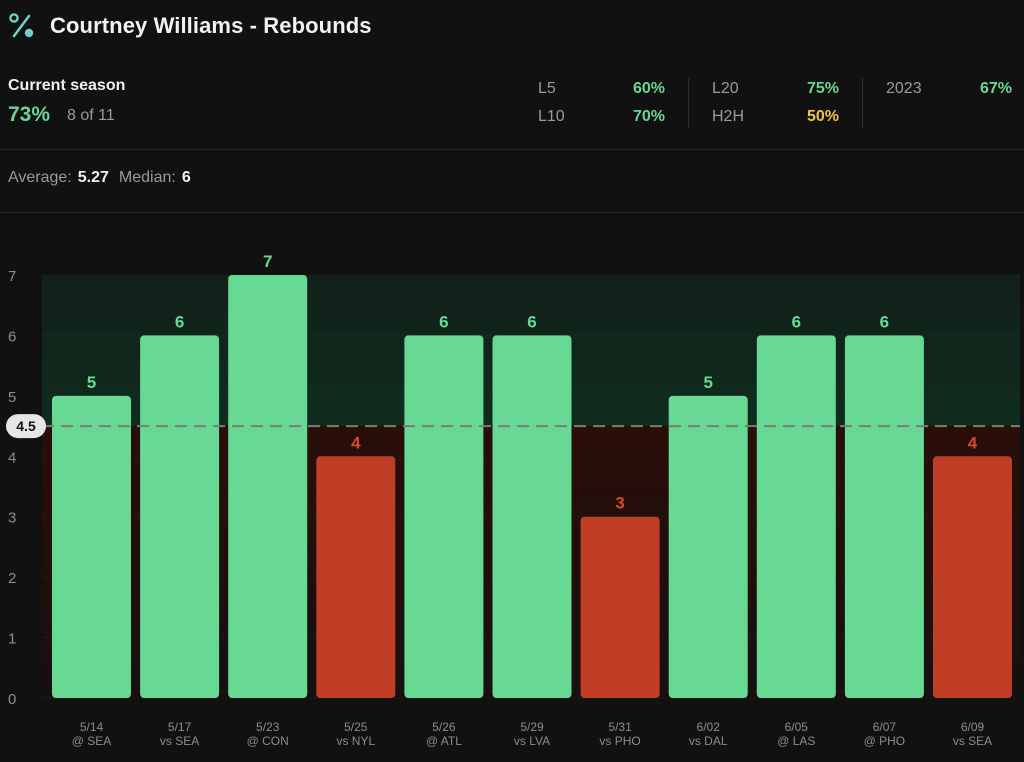 The width and height of the screenshot is (1024, 762). I want to click on split-l10-value: 70%, so click(648, 116).